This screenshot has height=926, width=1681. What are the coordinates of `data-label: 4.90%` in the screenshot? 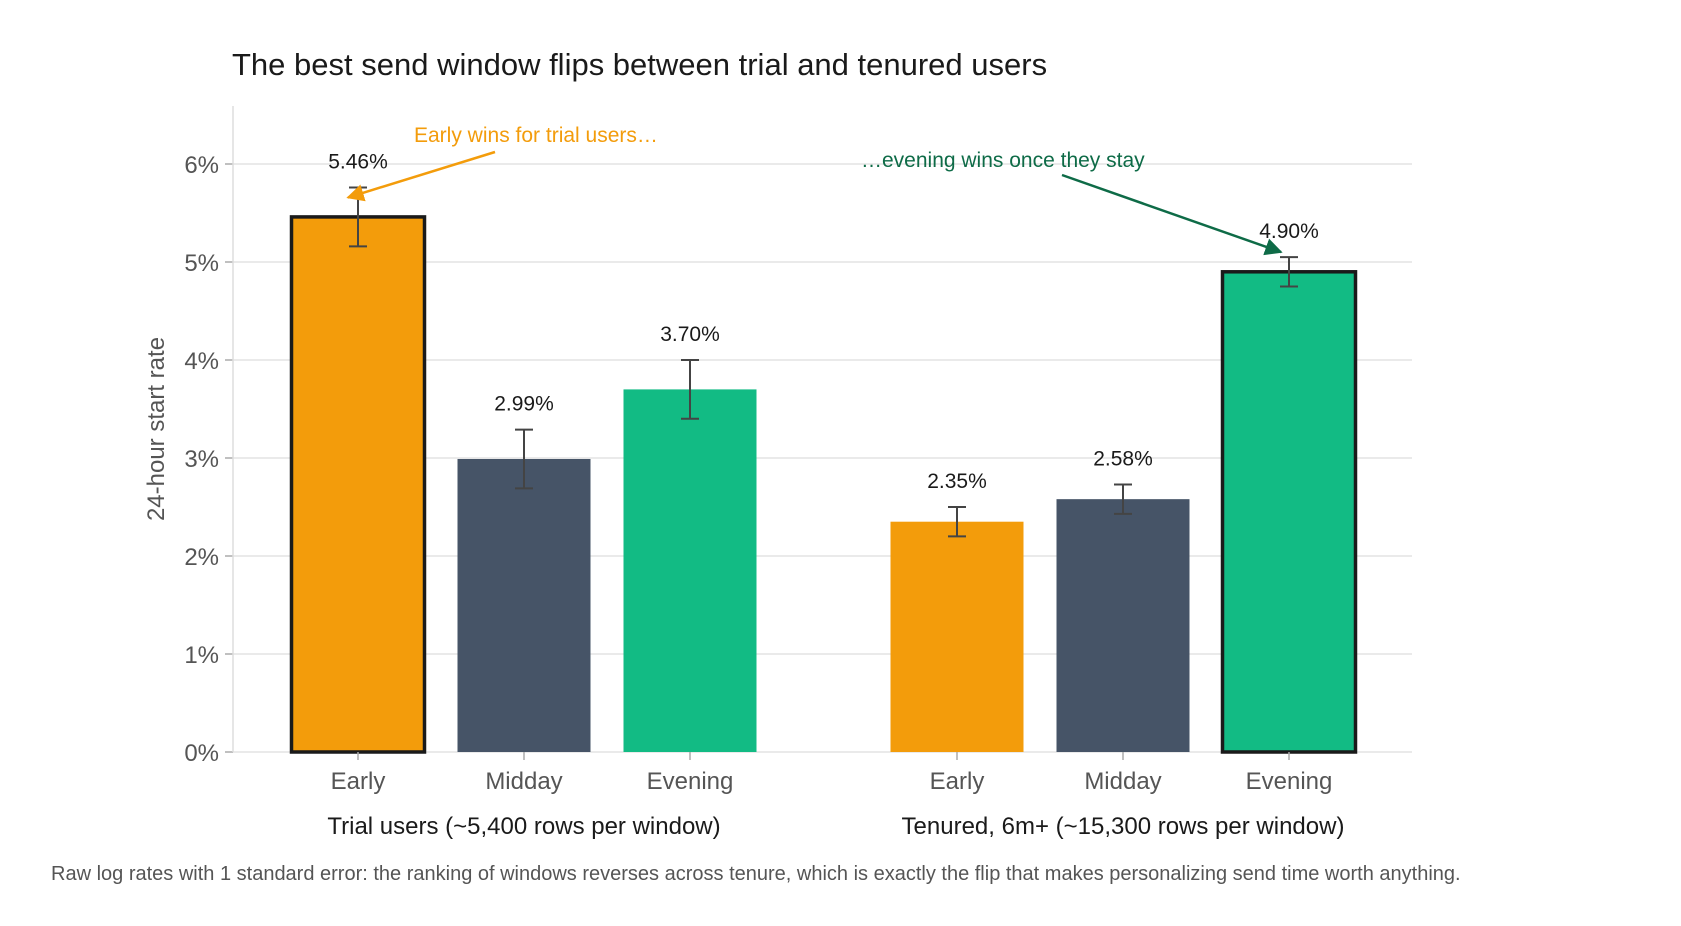 It's located at (1289, 231).